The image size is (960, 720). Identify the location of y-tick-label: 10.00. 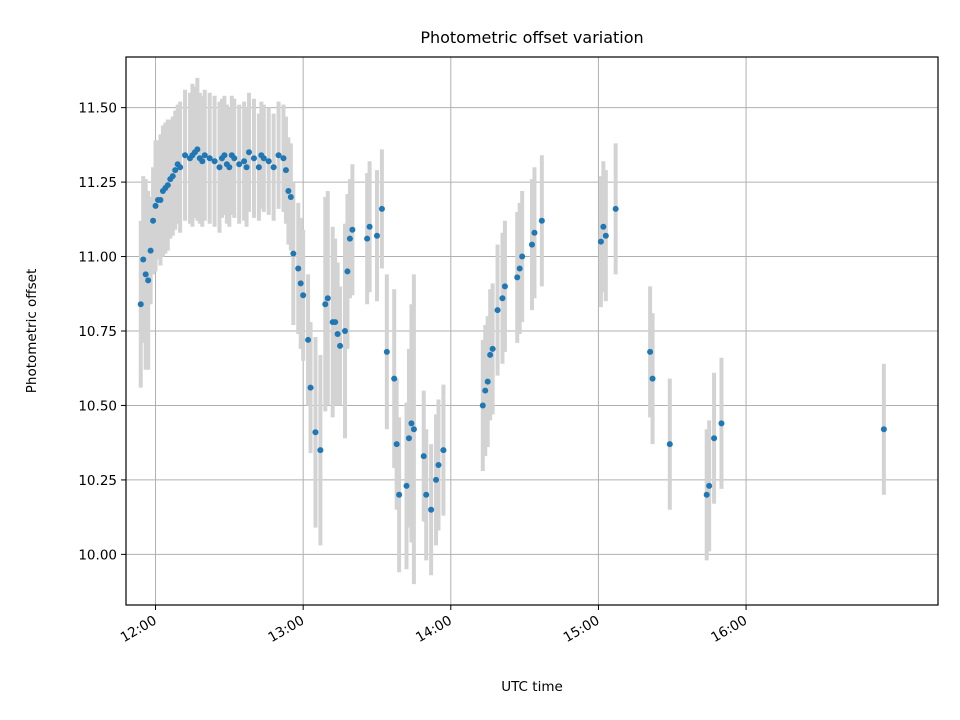
(97, 555).